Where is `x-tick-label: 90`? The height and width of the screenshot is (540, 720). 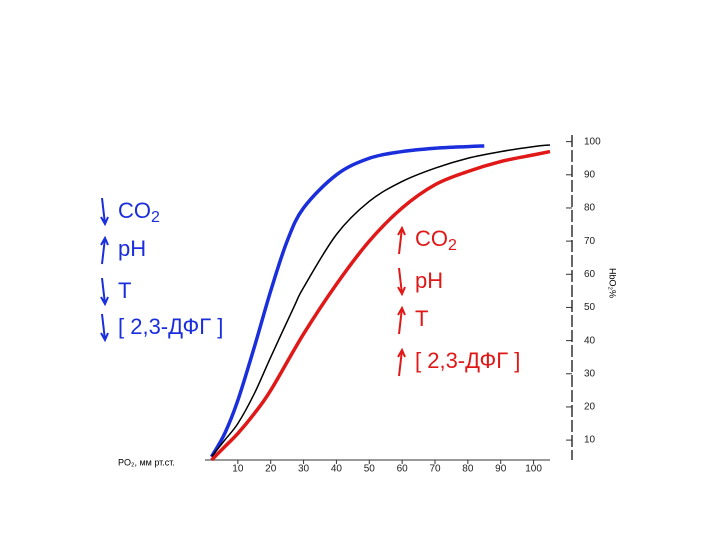 x-tick-label: 90 is located at coordinates (501, 469).